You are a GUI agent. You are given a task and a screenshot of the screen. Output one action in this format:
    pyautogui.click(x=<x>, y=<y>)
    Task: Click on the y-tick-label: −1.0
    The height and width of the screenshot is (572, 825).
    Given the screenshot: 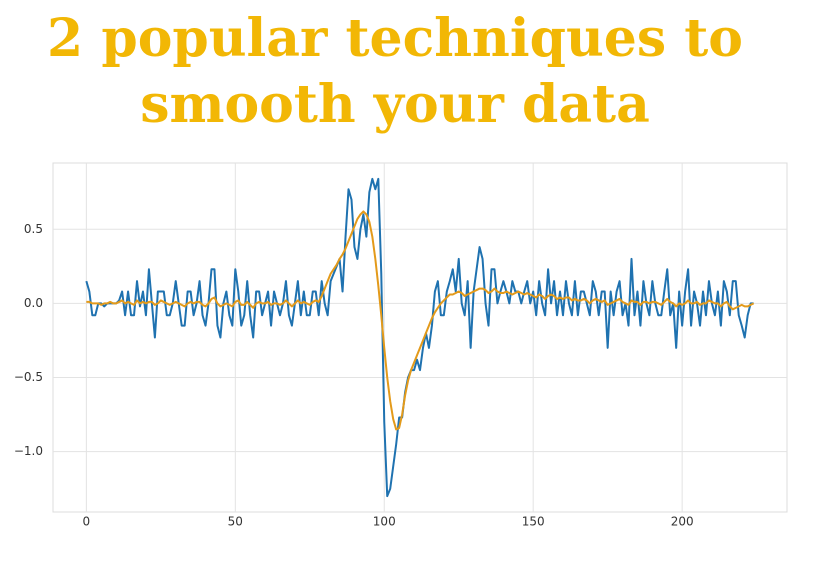 What is the action you would take?
    pyautogui.click(x=28, y=451)
    